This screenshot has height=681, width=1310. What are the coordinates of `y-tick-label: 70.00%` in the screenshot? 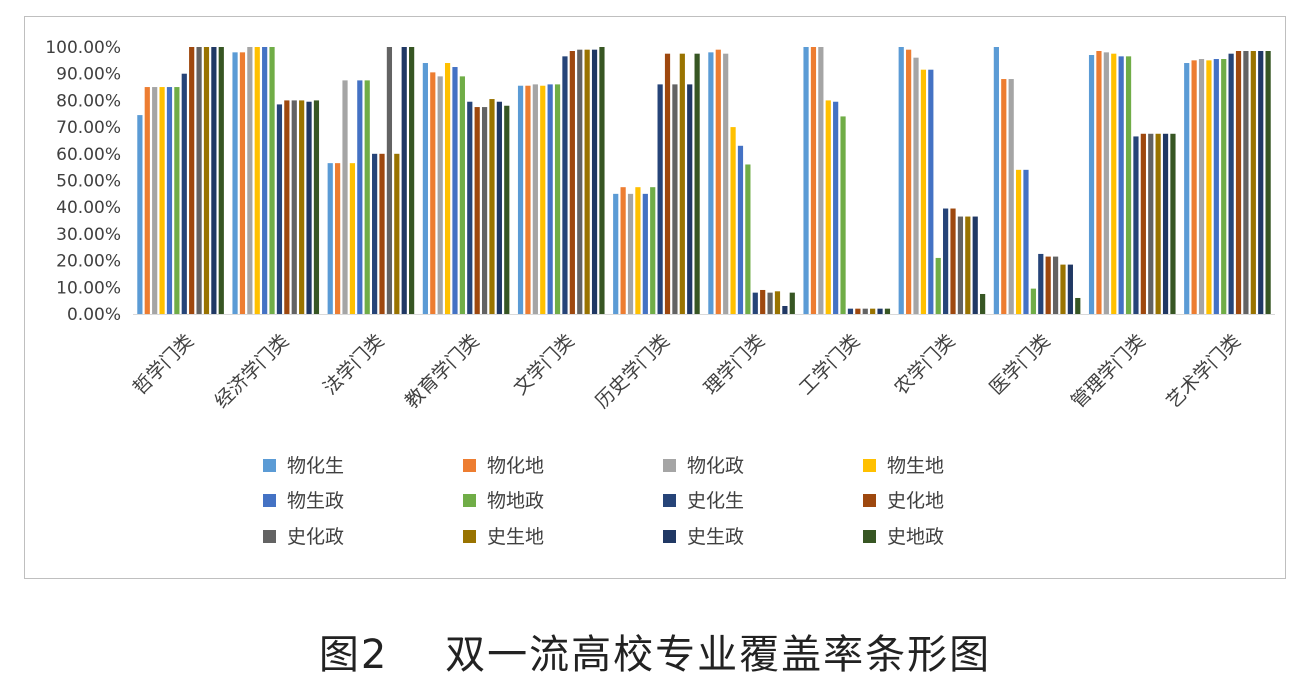 It's located at (88, 128).